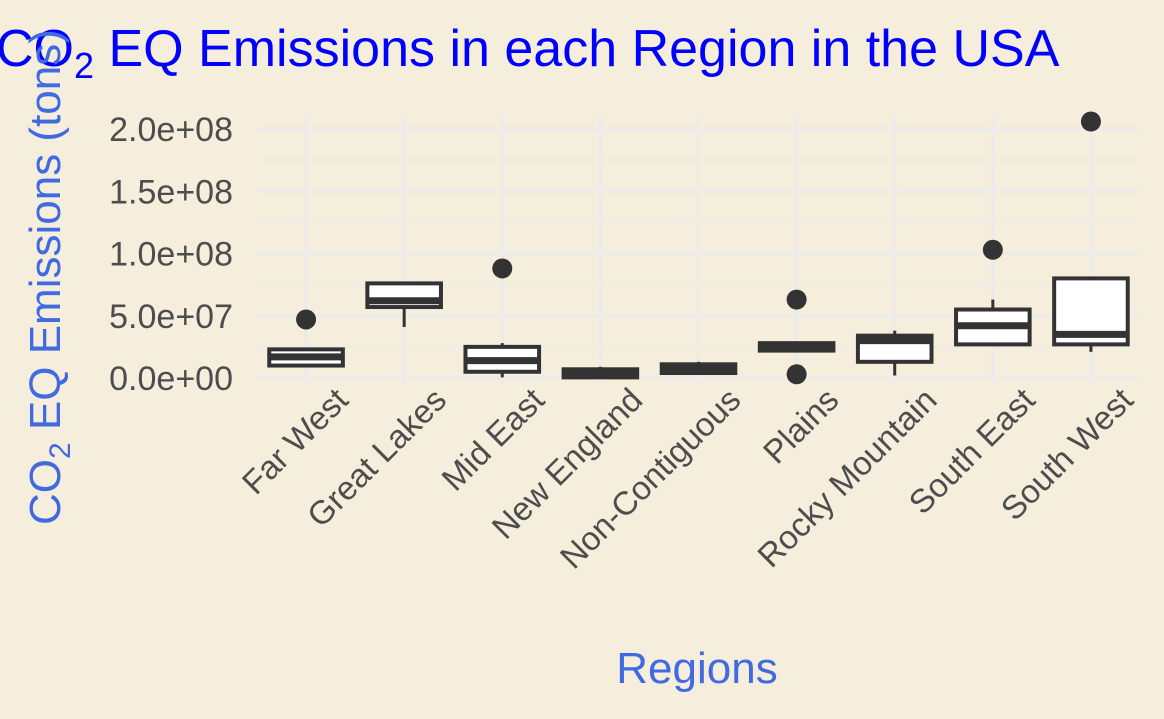 This screenshot has height=719, width=1164. I want to click on y-tick-label: 2.0e+08, so click(171, 130).